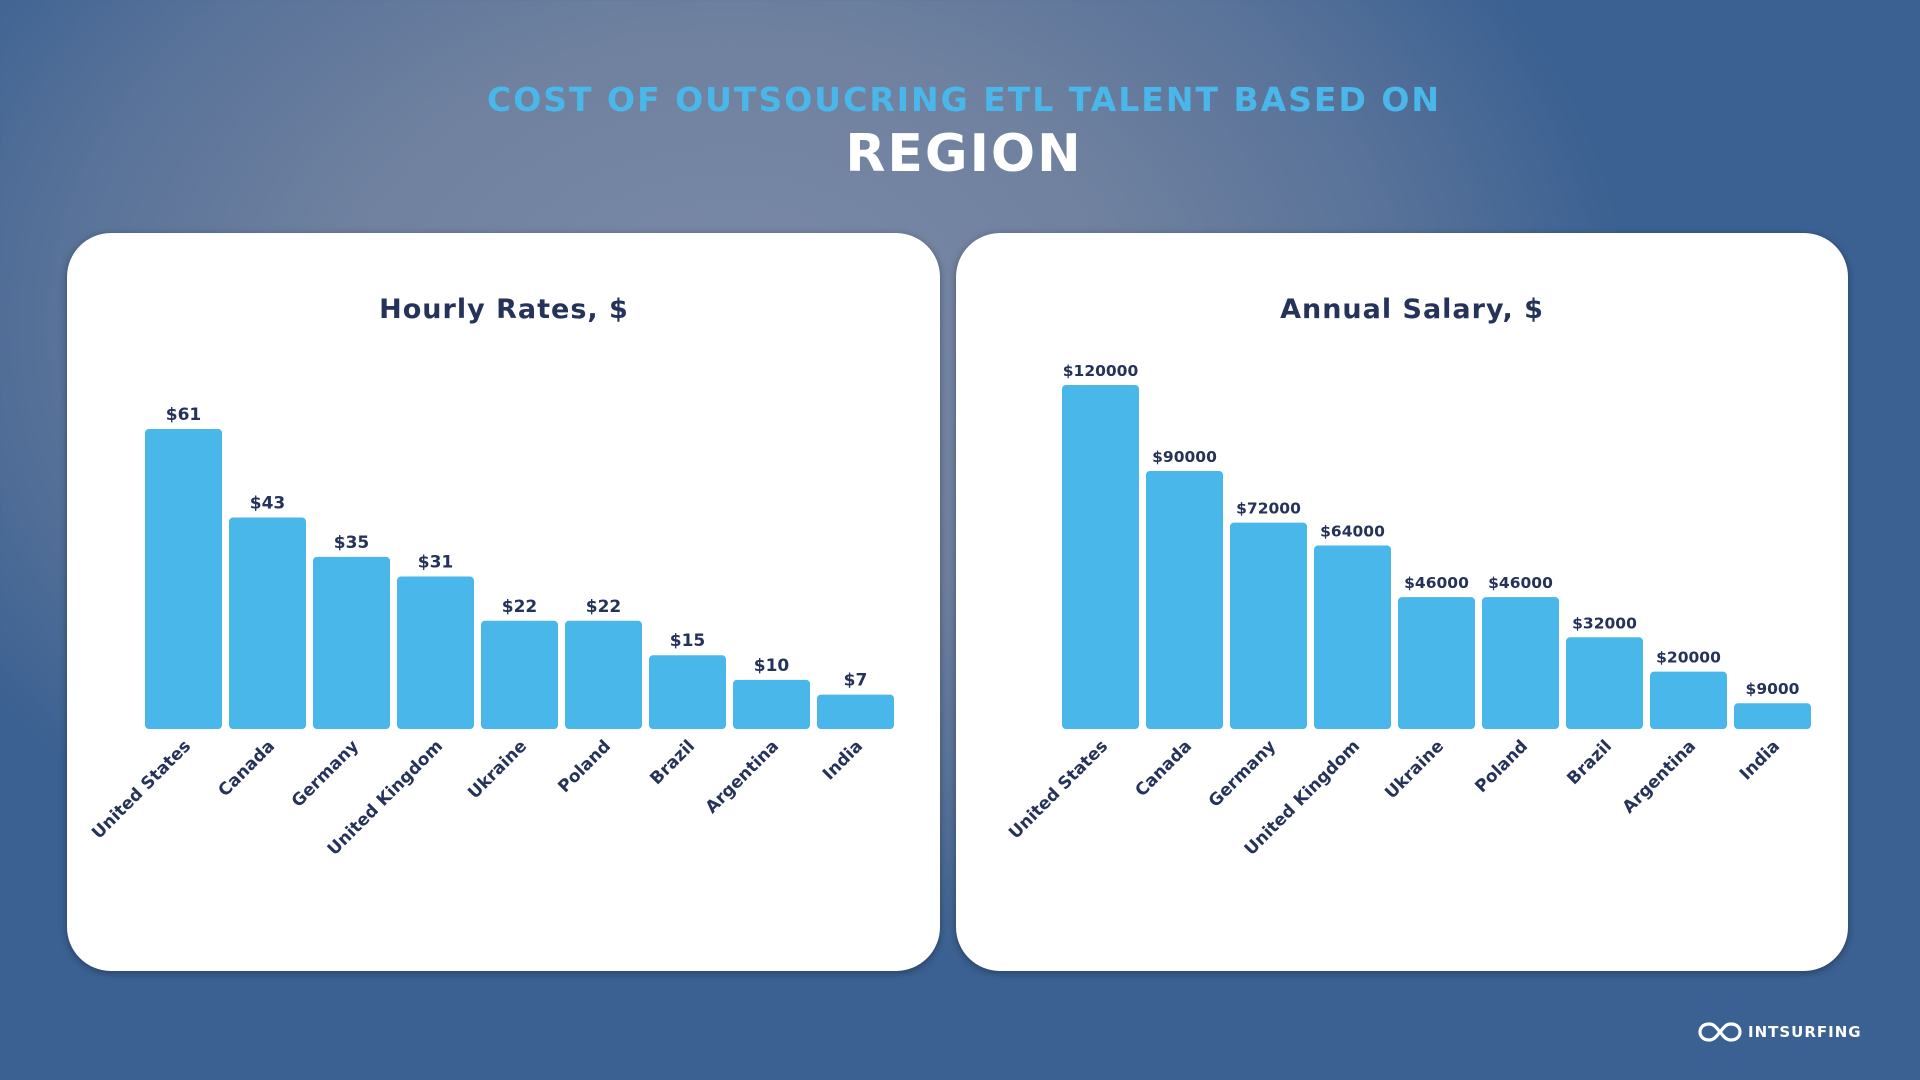 The width and height of the screenshot is (1920, 1080). I want to click on data-label: $9000, so click(1773, 689).